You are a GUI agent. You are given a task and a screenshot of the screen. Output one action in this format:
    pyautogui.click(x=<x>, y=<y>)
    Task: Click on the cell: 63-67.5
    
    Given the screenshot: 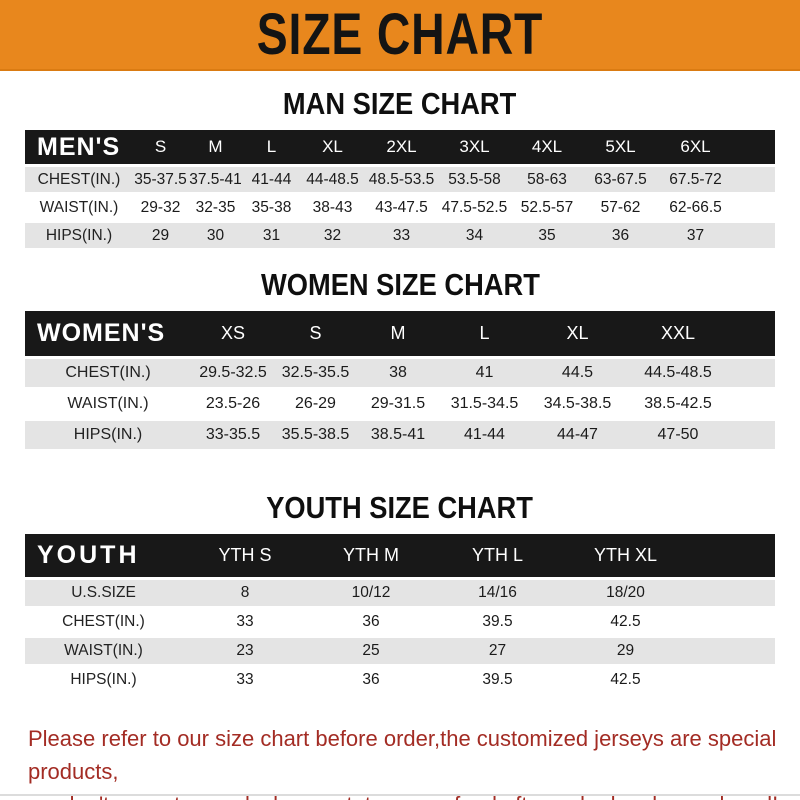 What is the action you would take?
    pyautogui.click(x=620, y=179)
    